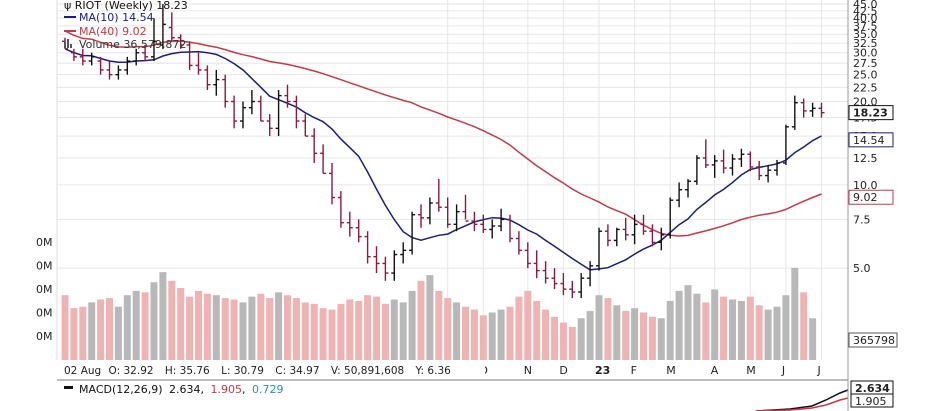 The height and width of the screenshot is (411, 940). I want to click on svg-text: ψ RIOT (Weekly) 18.23, so click(126, 6).